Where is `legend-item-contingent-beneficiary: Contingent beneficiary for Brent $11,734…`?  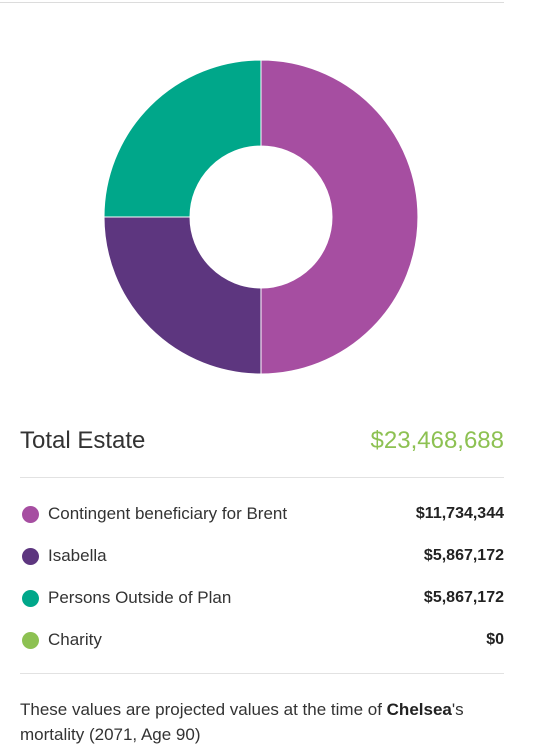
legend-item-contingent-beneficiary: Contingent beneficiary for Brent $11,734… is located at coordinates (262, 514).